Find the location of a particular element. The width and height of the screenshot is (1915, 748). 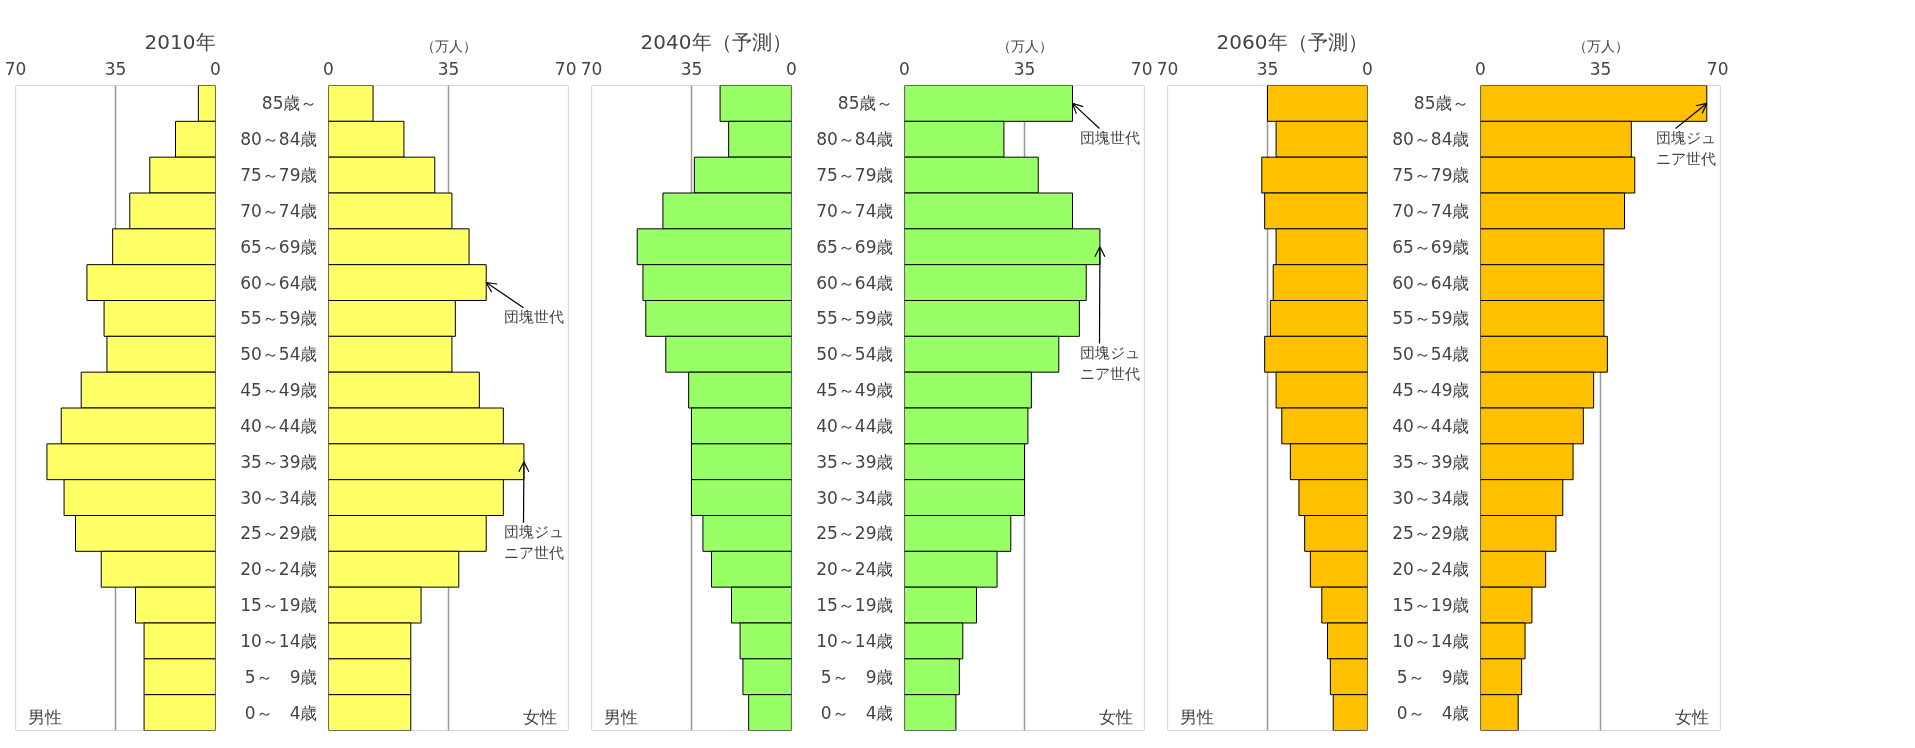

chart-title: 2040年（予測） is located at coordinates (716, 41).